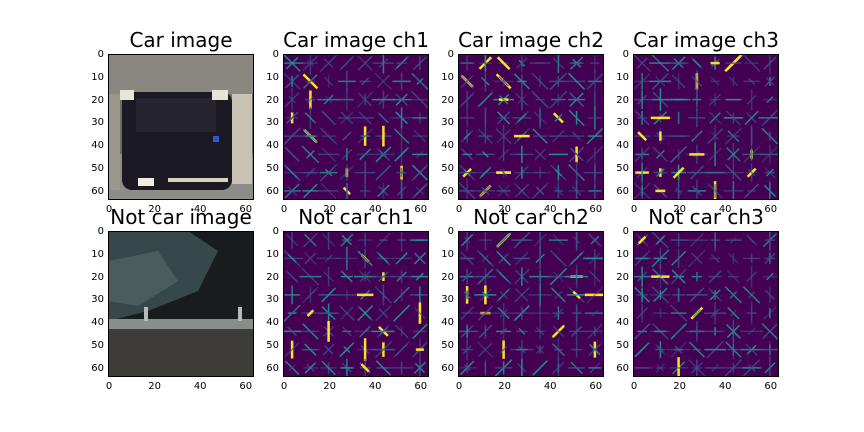 The image size is (864, 432). Describe the element at coordinates (242, 139) in the screenshot. I see `photo-side-highlight` at that location.